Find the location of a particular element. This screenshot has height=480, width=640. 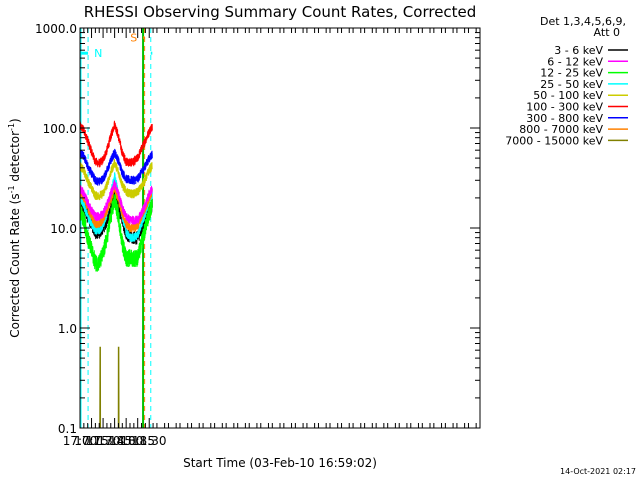

y-axis-label-sup: -1 is located at coordinates (11, 189).